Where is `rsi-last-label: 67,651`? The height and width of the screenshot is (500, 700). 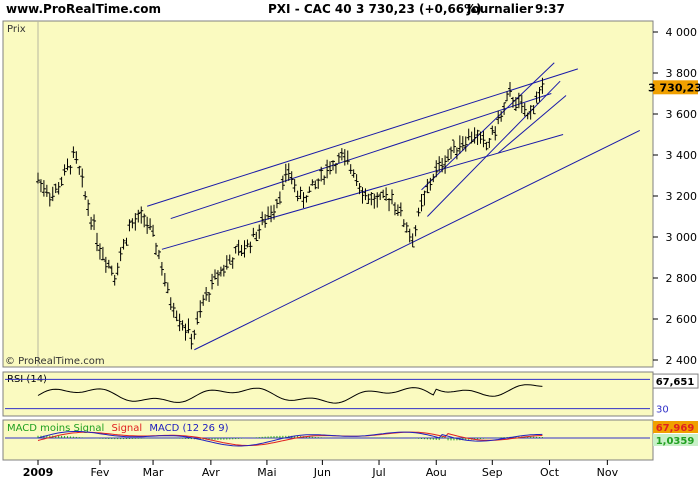
rsi-last-label: 67,651 is located at coordinates (675, 382).